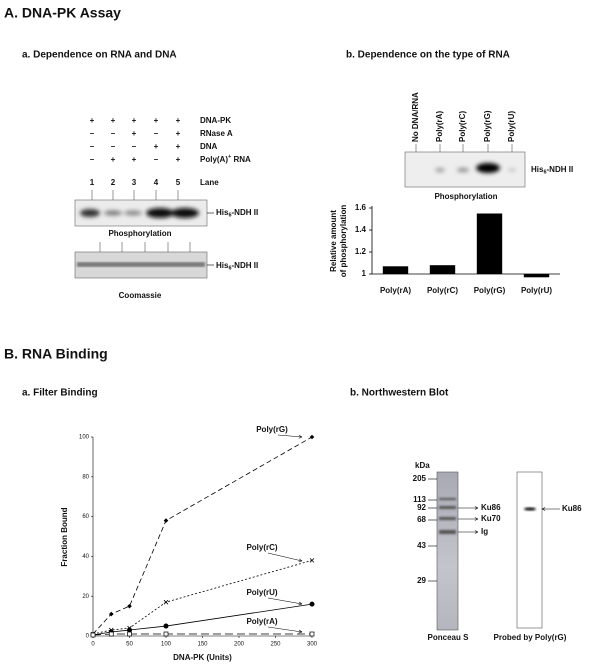 The image size is (597, 667). Describe the element at coordinates (421, 519) in the screenshot. I see `marker-label: 68` at that location.